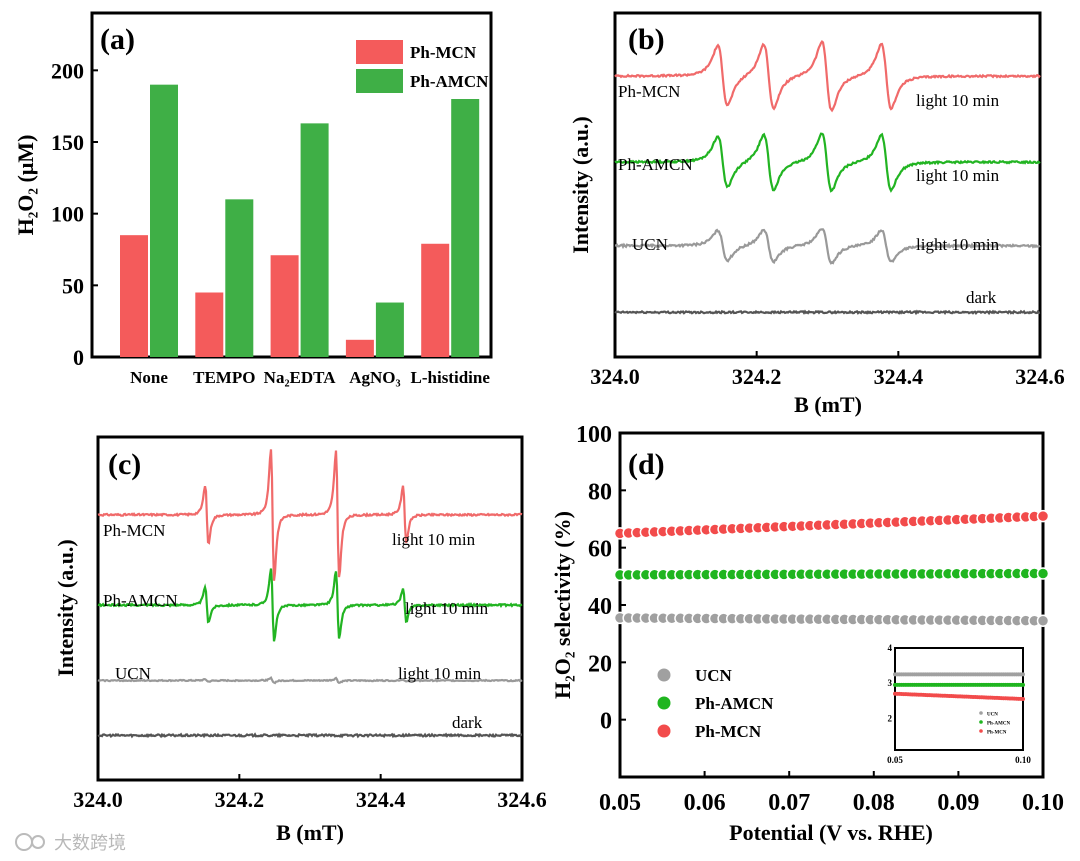 The image size is (1080, 861). Describe the element at coordinates (620, 803) in the screenshot. I see `x-tick-label: 0.05` at that location.